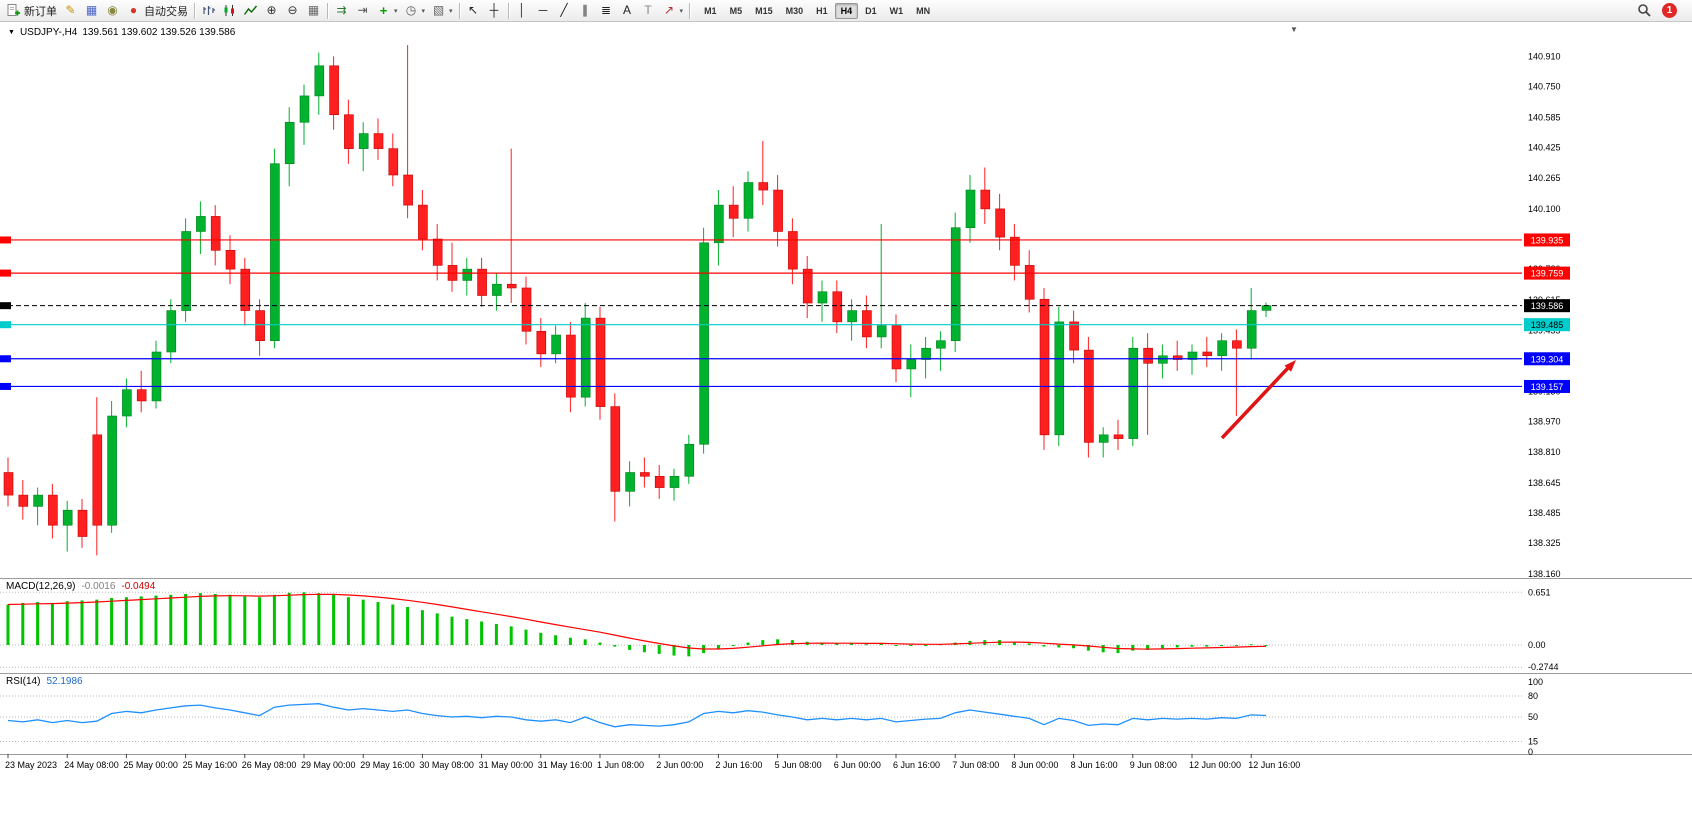 This screenshot has height=838, width=1692. Describe the element at coordinates (846, 10) in the screenshot. I see `timeframe-h4-button: H4` at that location.